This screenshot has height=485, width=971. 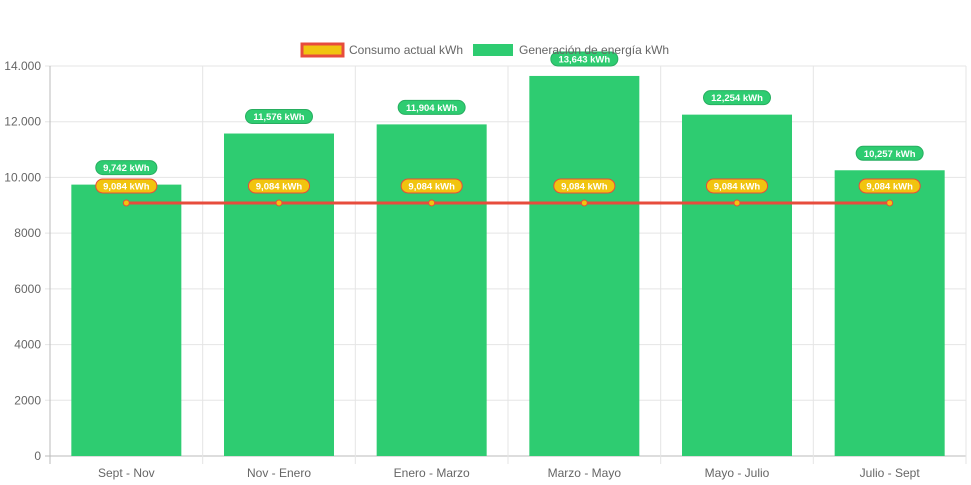 I want to click on y-tick-label: 4000, so click(x=27, y=345).